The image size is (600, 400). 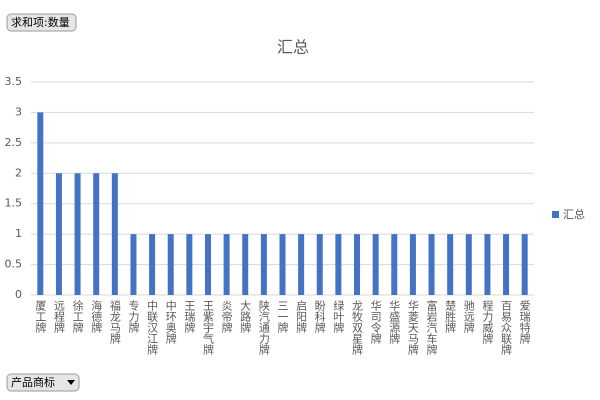 I want to click on x-tick-label: 爱瑞特牌, so click(x=524, y=322).